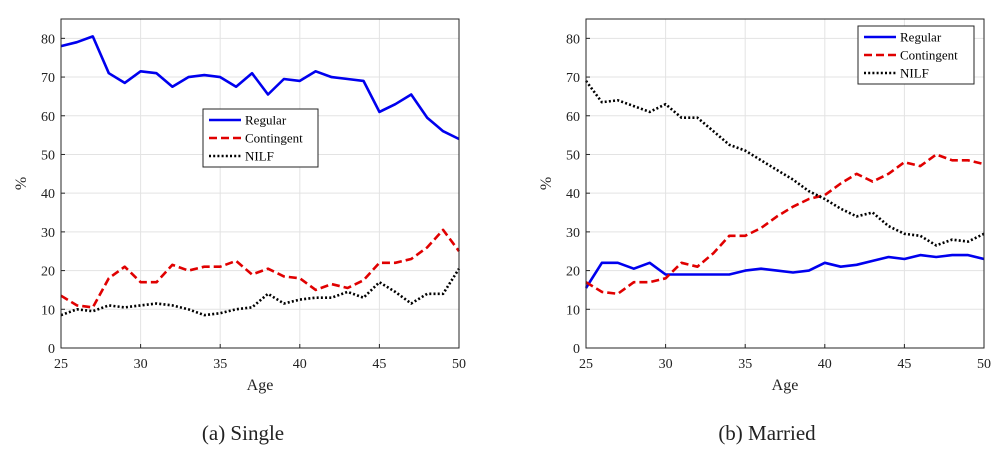 This screenshot has height=456, width=1000. I want to click on panel-caption: (b) Married, so click(767, 433).